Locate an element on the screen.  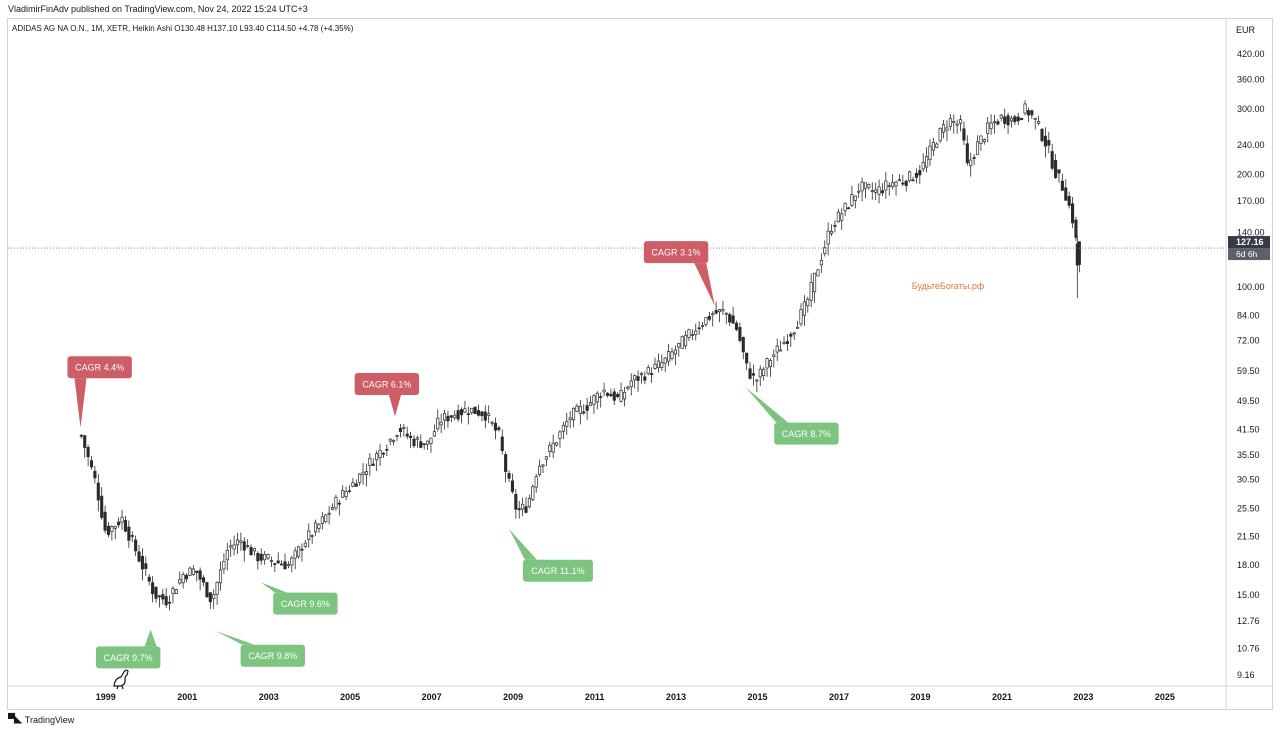
price-tick-label: 12.76 is located at coordinates (1248, 621).